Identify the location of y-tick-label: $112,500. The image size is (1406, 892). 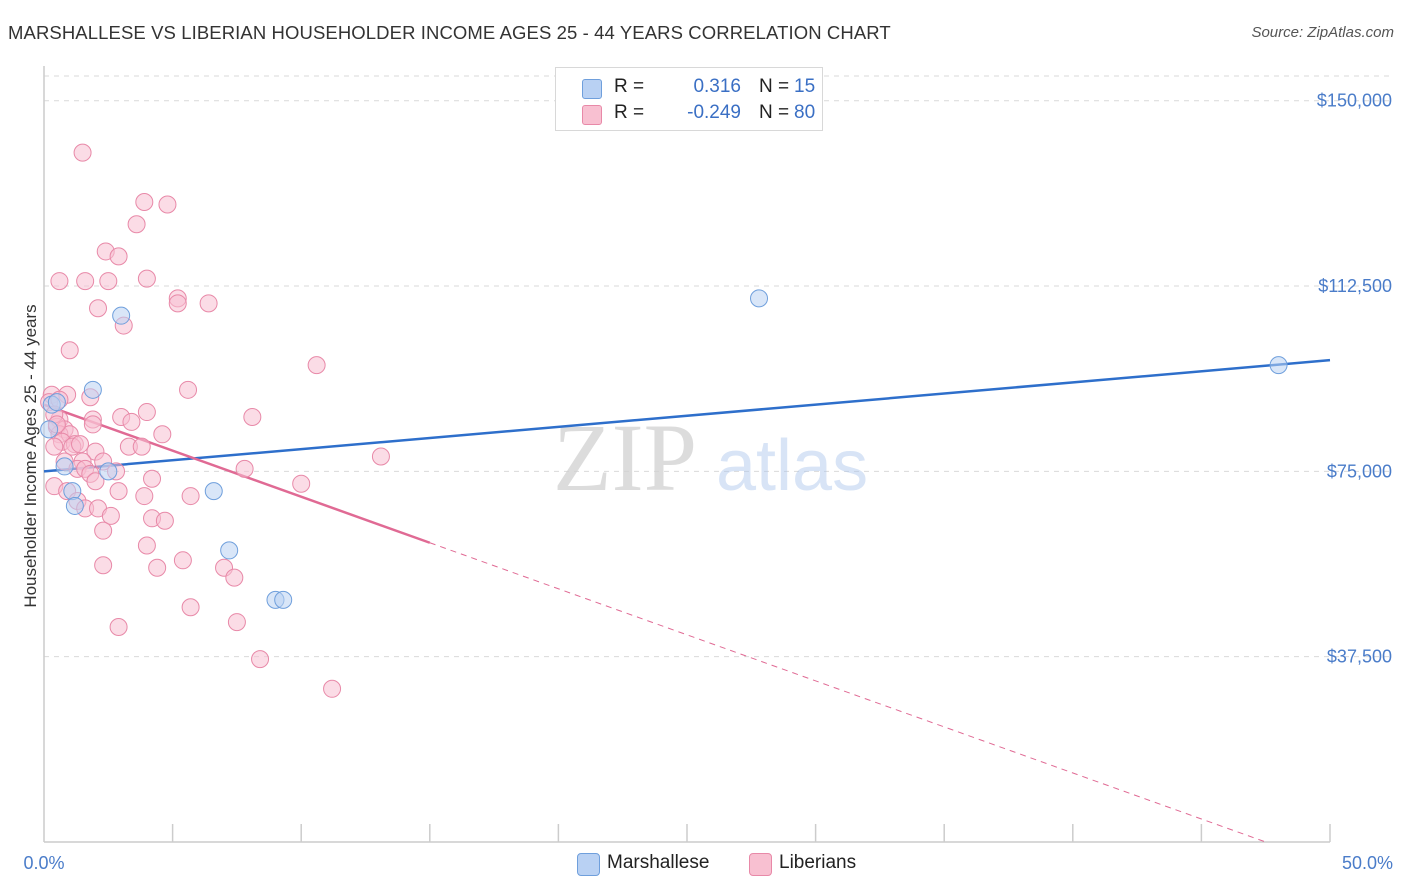
(1355, 286).